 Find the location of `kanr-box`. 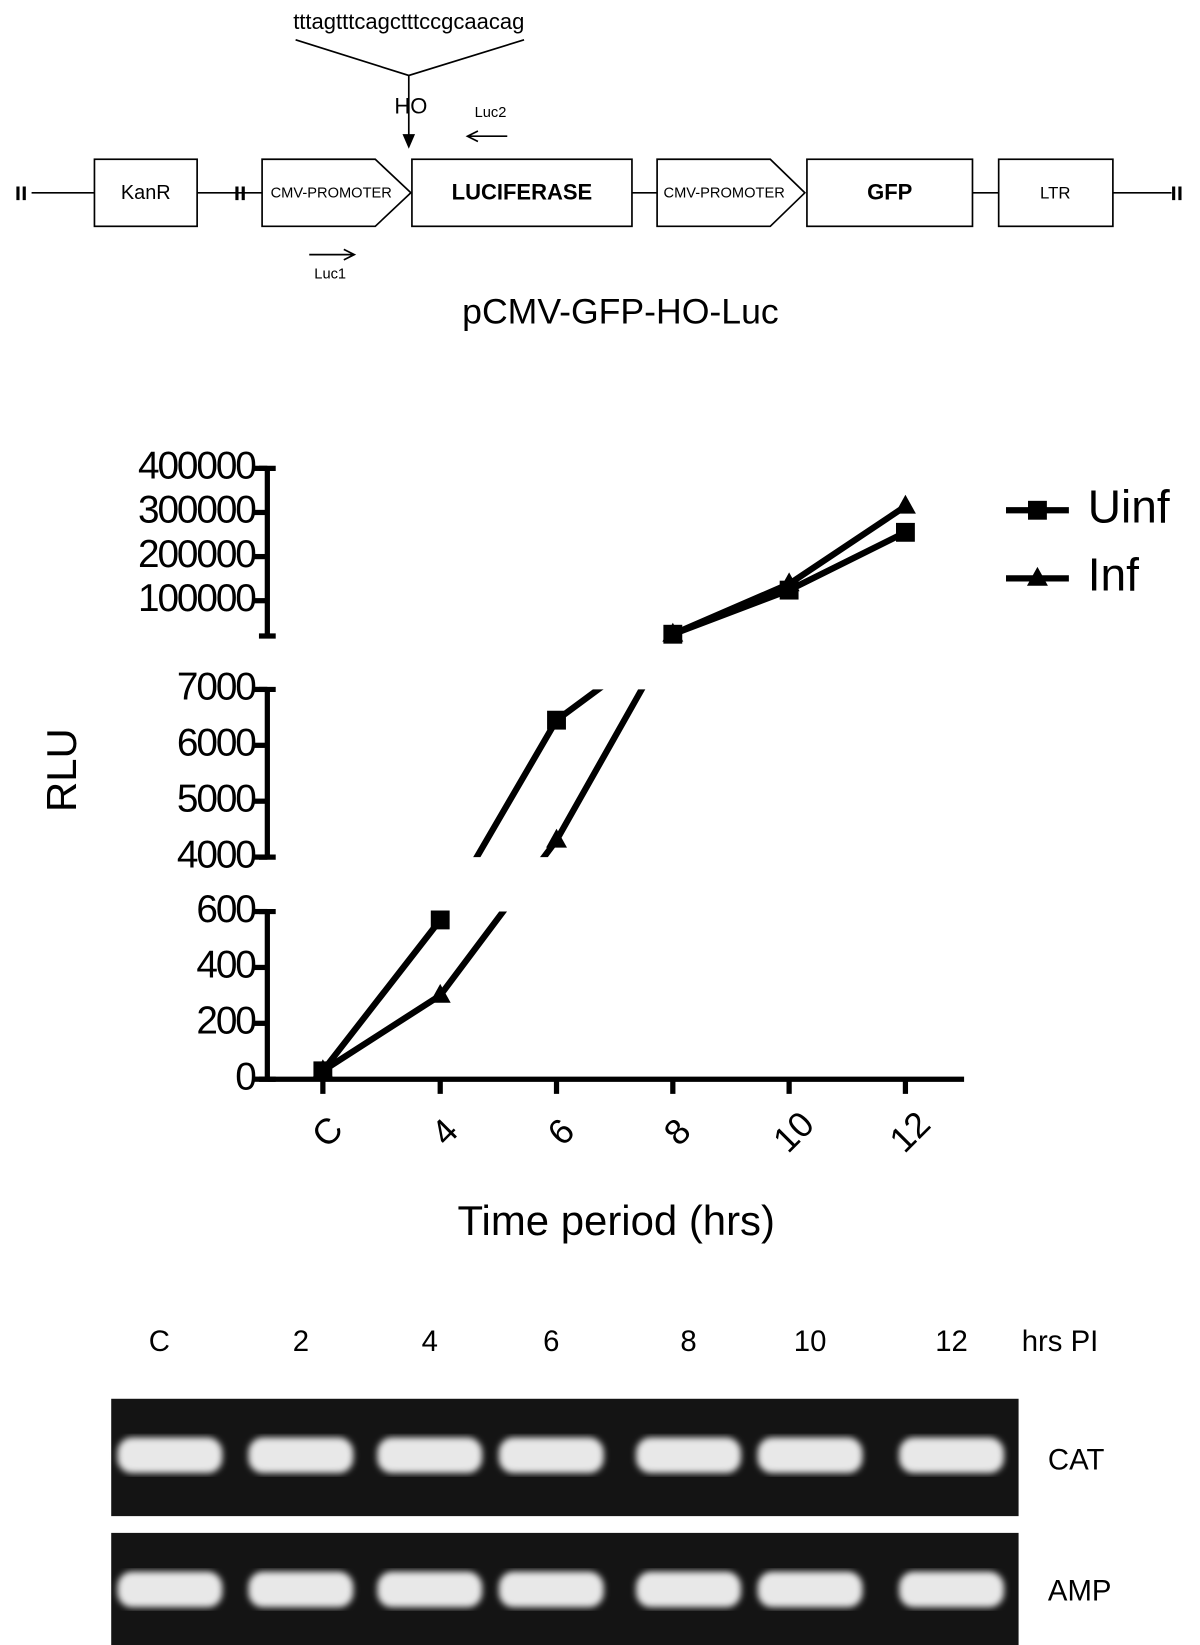

kanr-box is located at coordinates (145, 193).